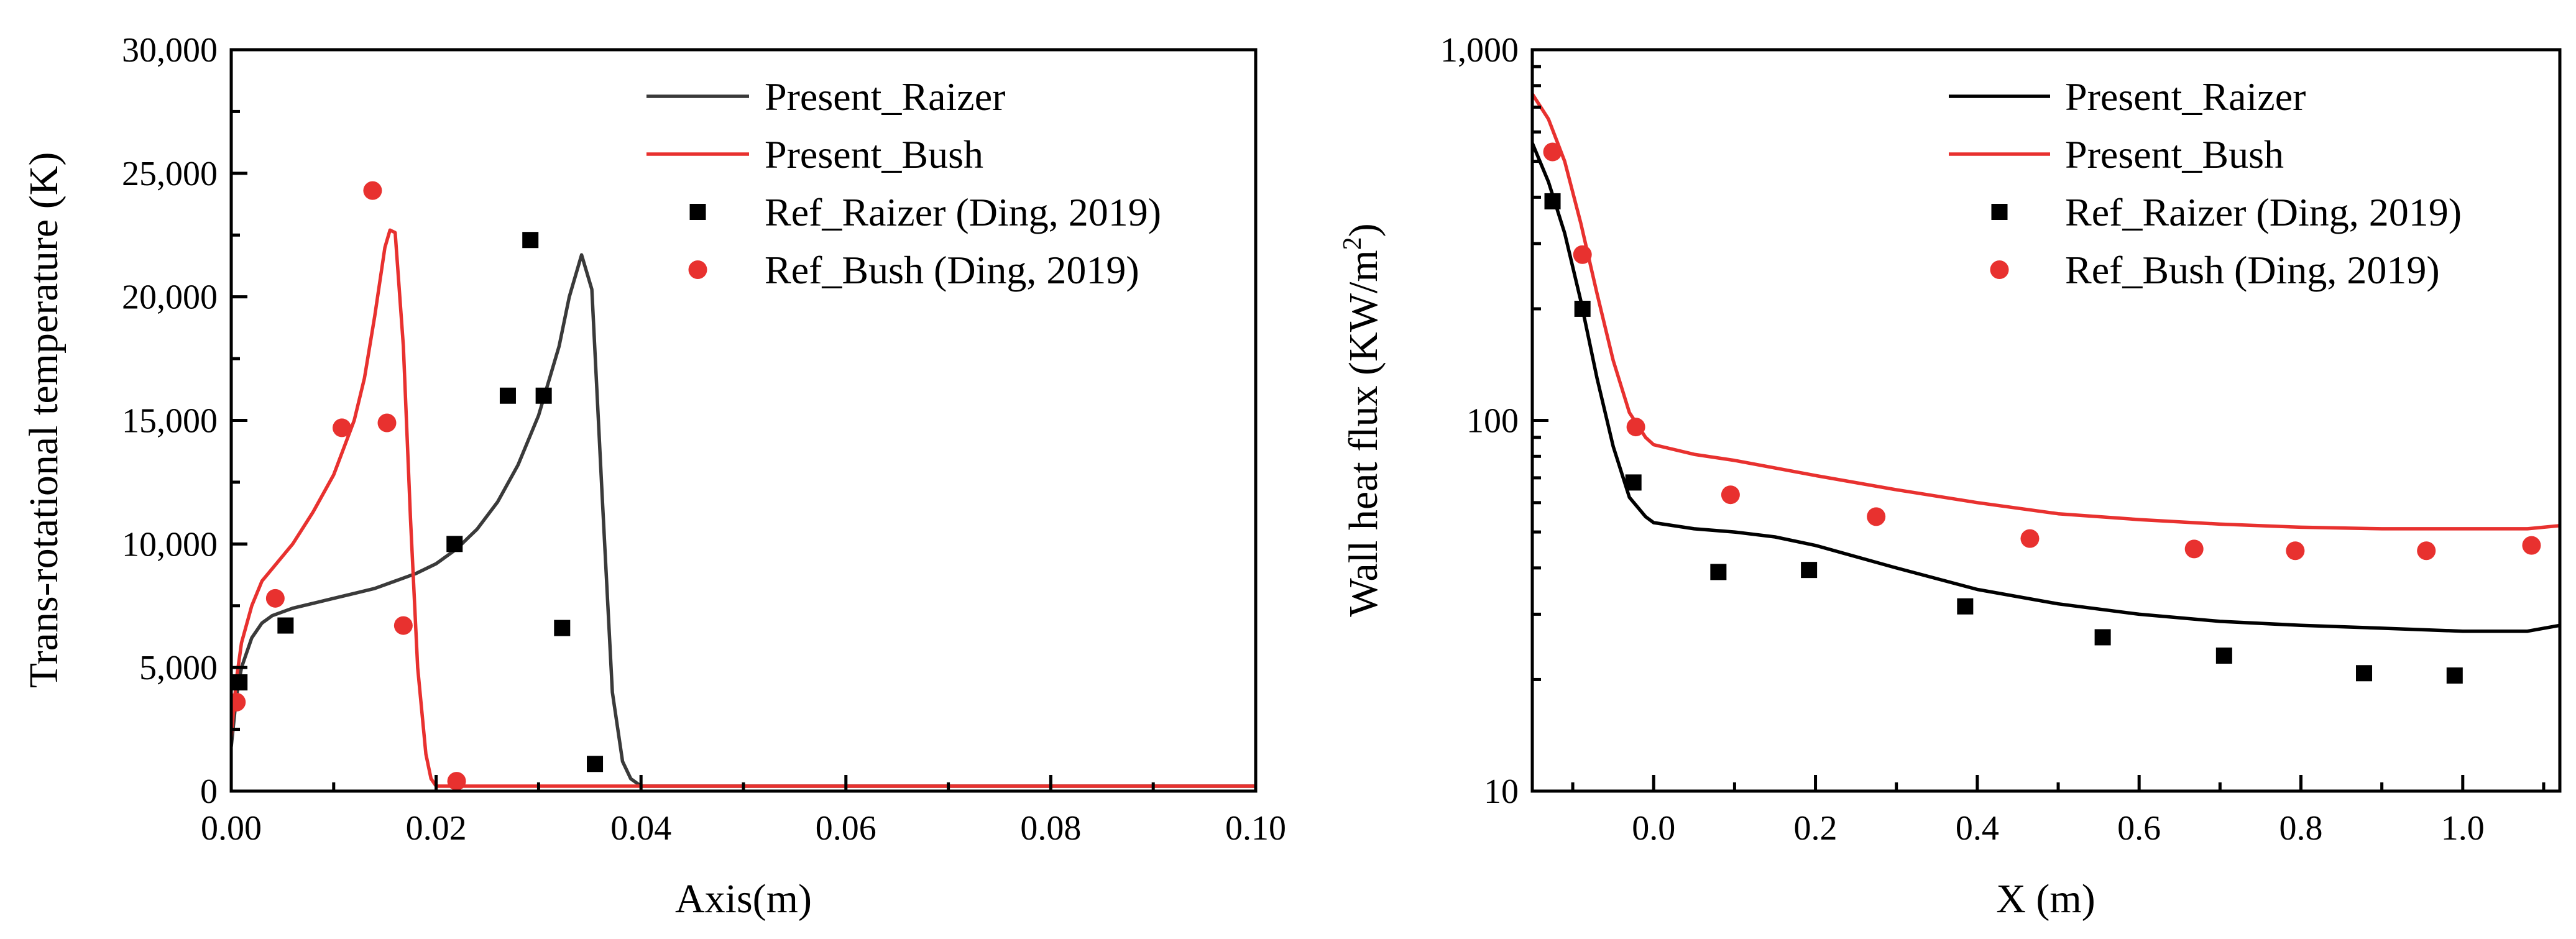  Describe the element at coordinates (1501, 791) in the screenshot. I see `heat-flux-y-tick-label: 10` at that location.